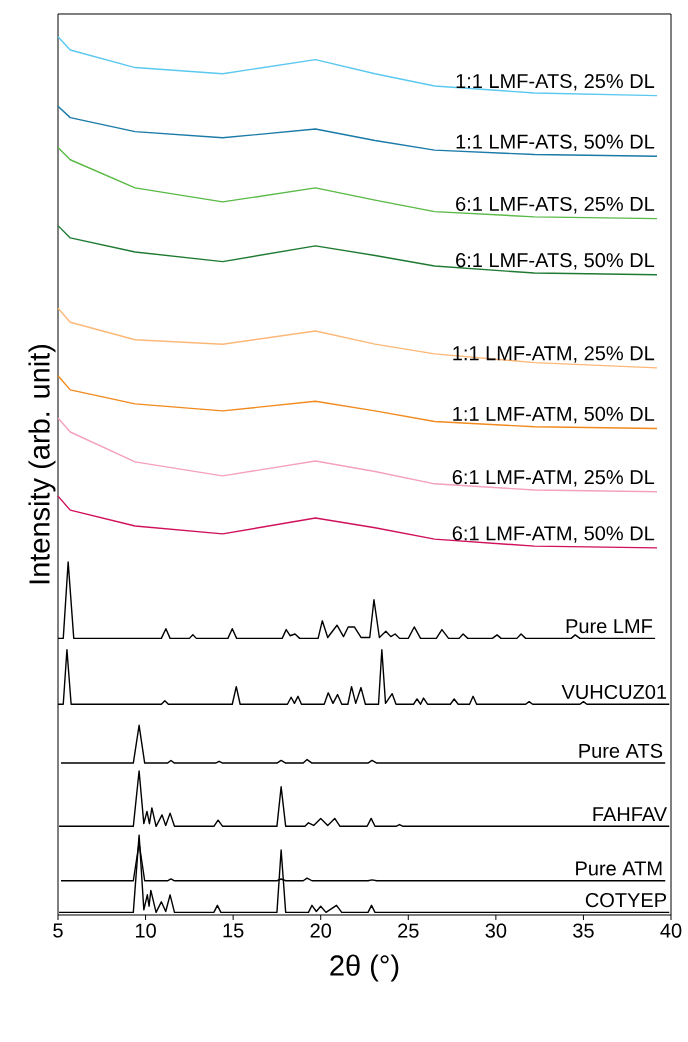 The image size is (688, 1042). What do you see at coordinates (614, 692) in the screenshot?
I see `series-label: VUHCUZ01` at bounding box center [614, 692].